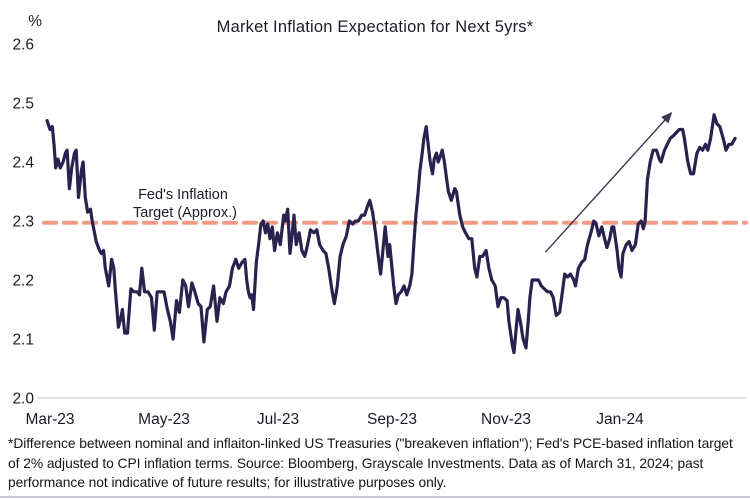  I want to click on x-axis-tick-labels: Mar-23 May-23 Jul-23 Sep-23 Nov-23 Jan-24, so click(334, 419).